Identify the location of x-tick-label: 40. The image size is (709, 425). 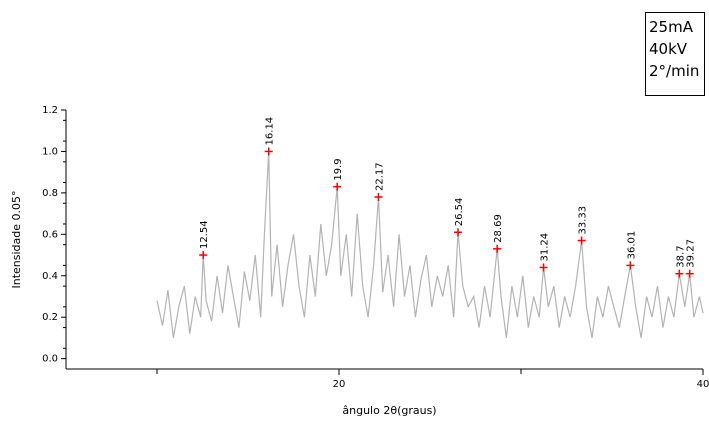
(703, 384).